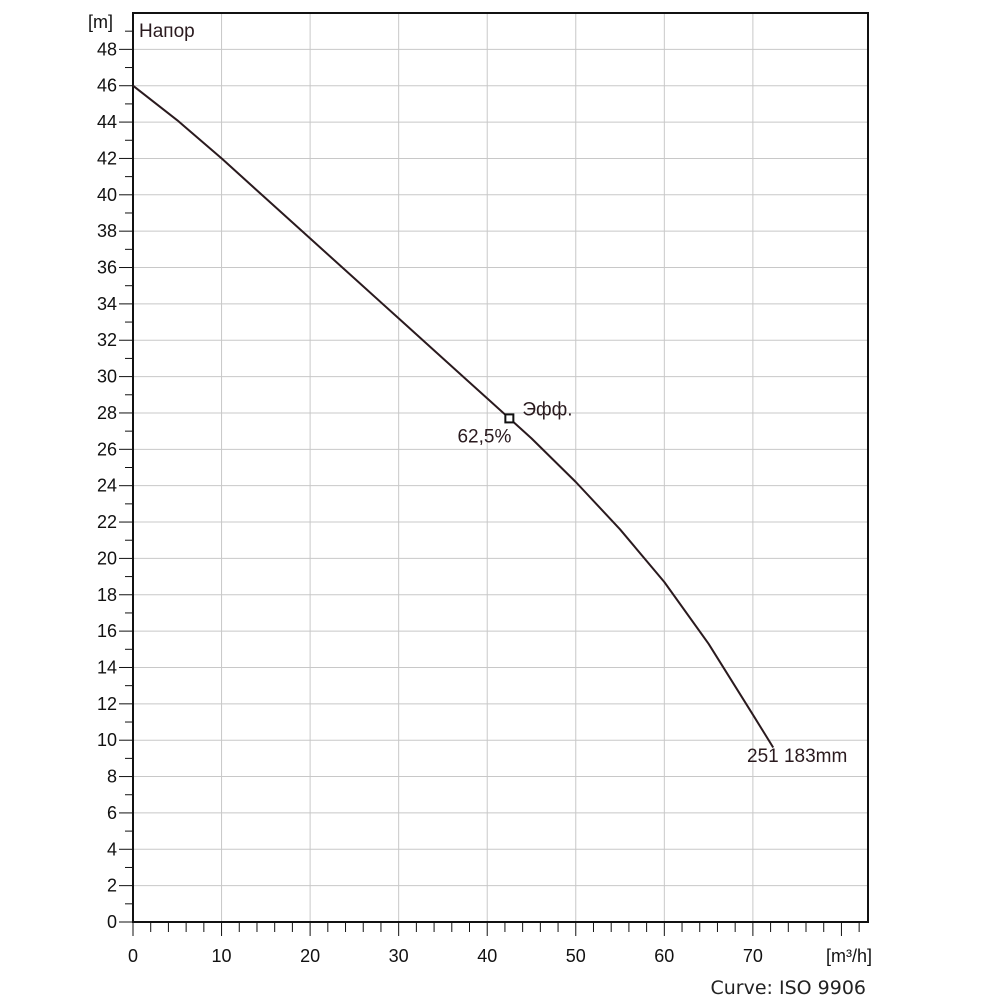 The image size is (1000, 1000). What do you see at coordinates (107, 667) in the screenshot?
I see `y-tick-label: 14` at bounding box center [107, 667].